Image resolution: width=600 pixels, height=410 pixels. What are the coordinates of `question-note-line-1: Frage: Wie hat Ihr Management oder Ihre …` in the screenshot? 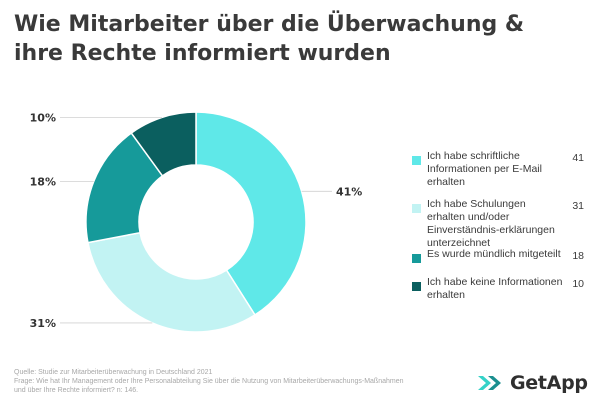 It's located at (209, 381).